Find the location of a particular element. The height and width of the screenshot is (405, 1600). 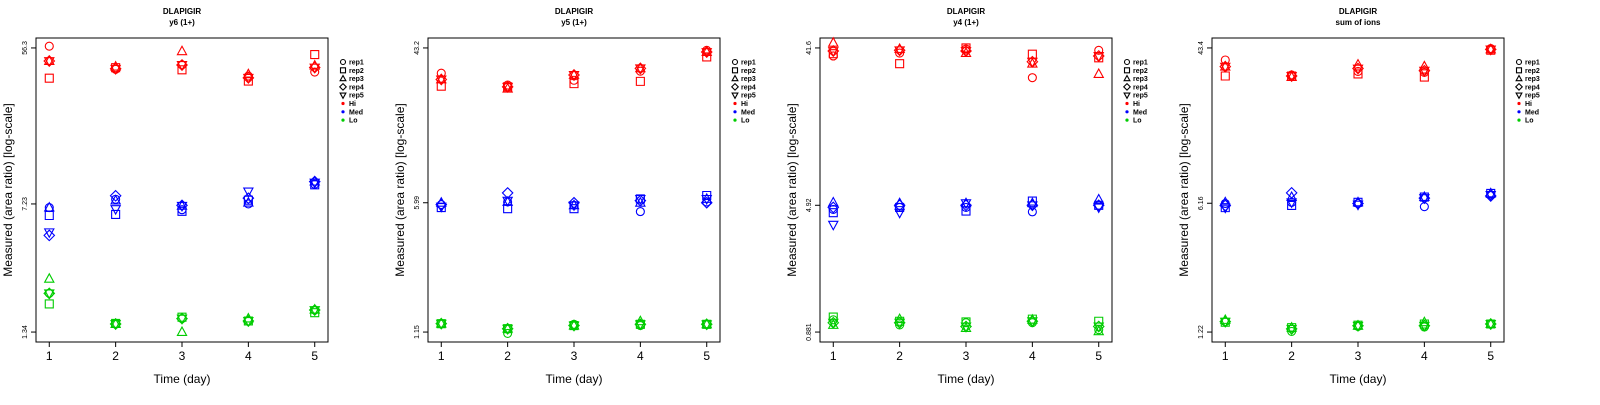

y-tick-label: 56.3 is located at coordinates (25, 48).